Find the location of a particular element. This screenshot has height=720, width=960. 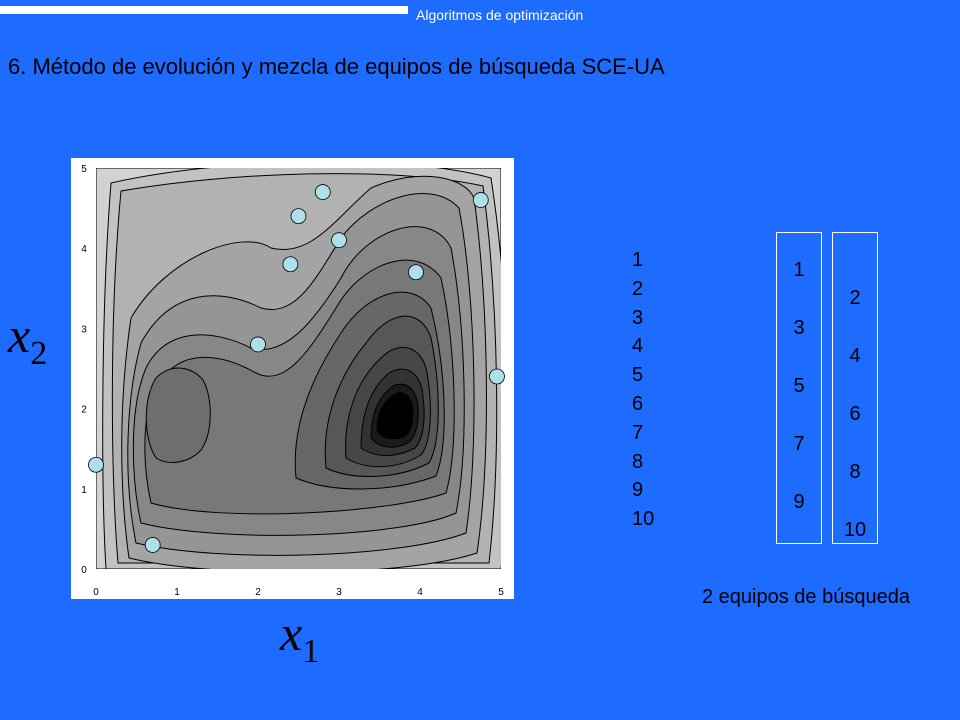

x-tick-label: 5 is located at coordinates (501, 592).